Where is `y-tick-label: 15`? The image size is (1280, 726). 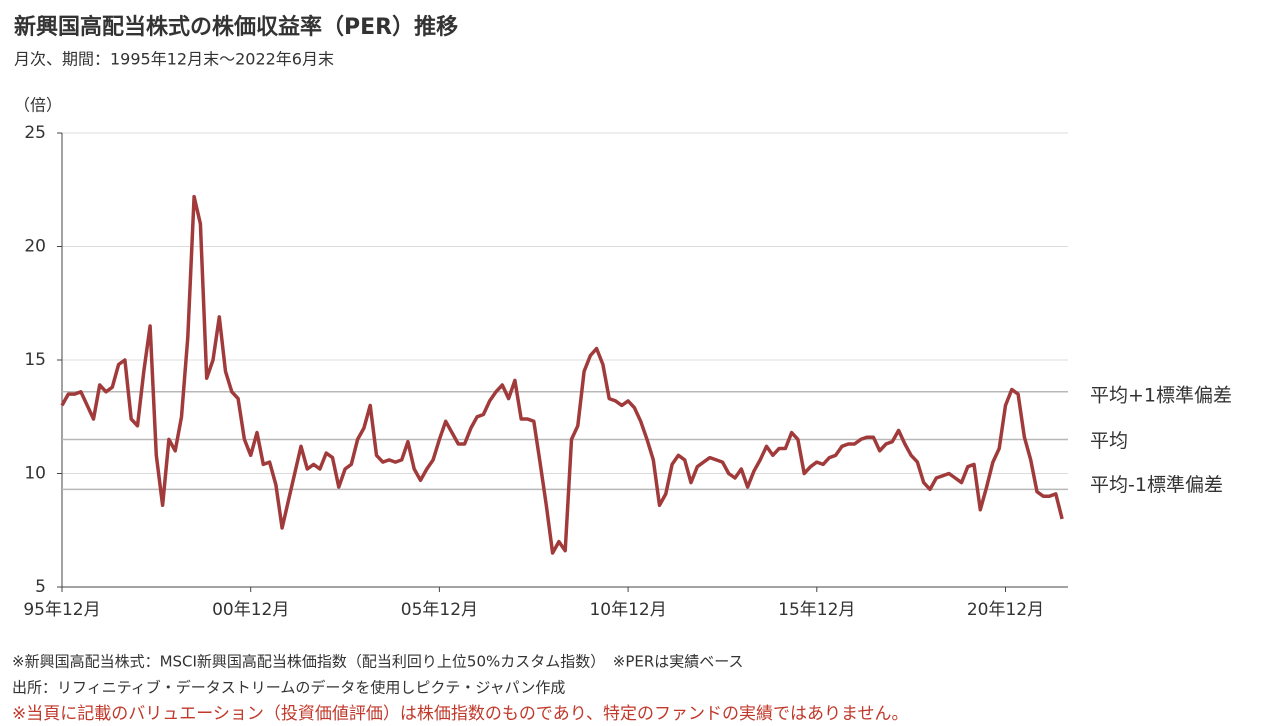 y-tick-label: 15 is located at coordinates (35, 360).